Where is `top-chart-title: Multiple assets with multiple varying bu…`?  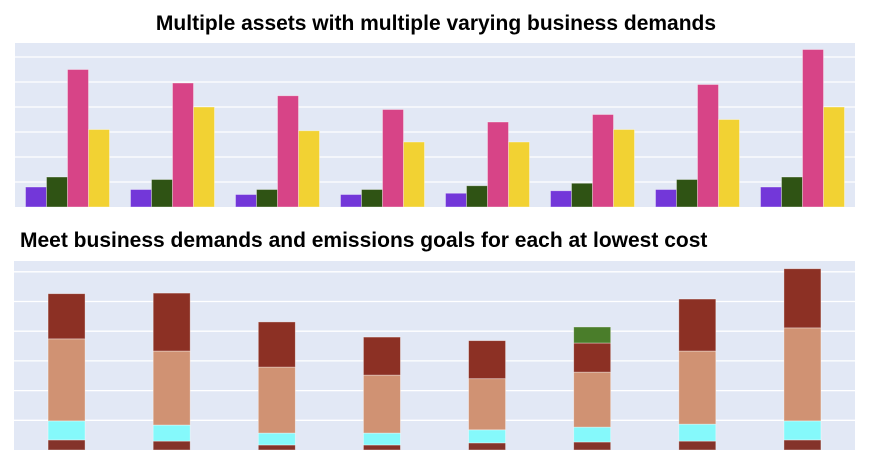 top-chart-title: Multiple assets with multiple varying bu… is located at coordinates (436, 23).